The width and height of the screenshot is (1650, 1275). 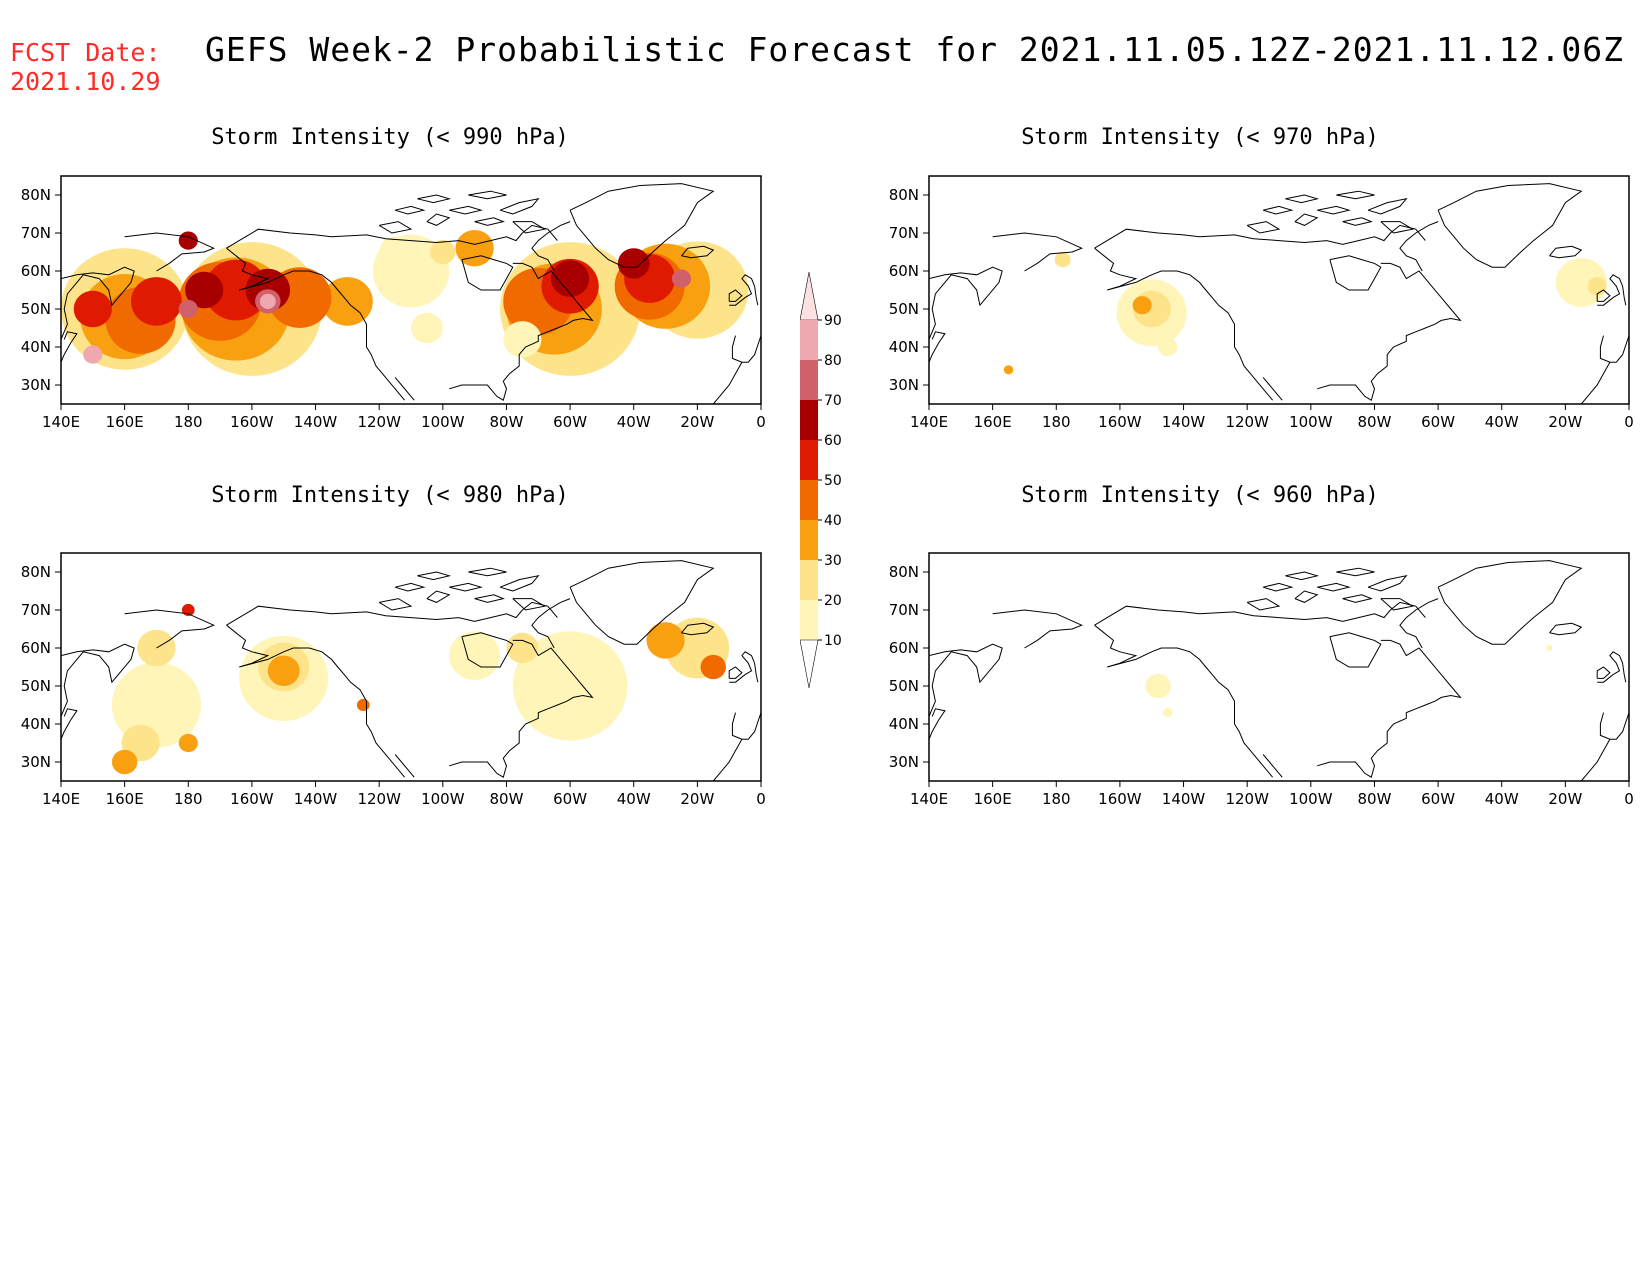 What do you see at coordinates (390, 137) in the screenshot?
I see `panel-title-990: Storm Intensity (< 990 hPa)` at bounding box center [390, 137].